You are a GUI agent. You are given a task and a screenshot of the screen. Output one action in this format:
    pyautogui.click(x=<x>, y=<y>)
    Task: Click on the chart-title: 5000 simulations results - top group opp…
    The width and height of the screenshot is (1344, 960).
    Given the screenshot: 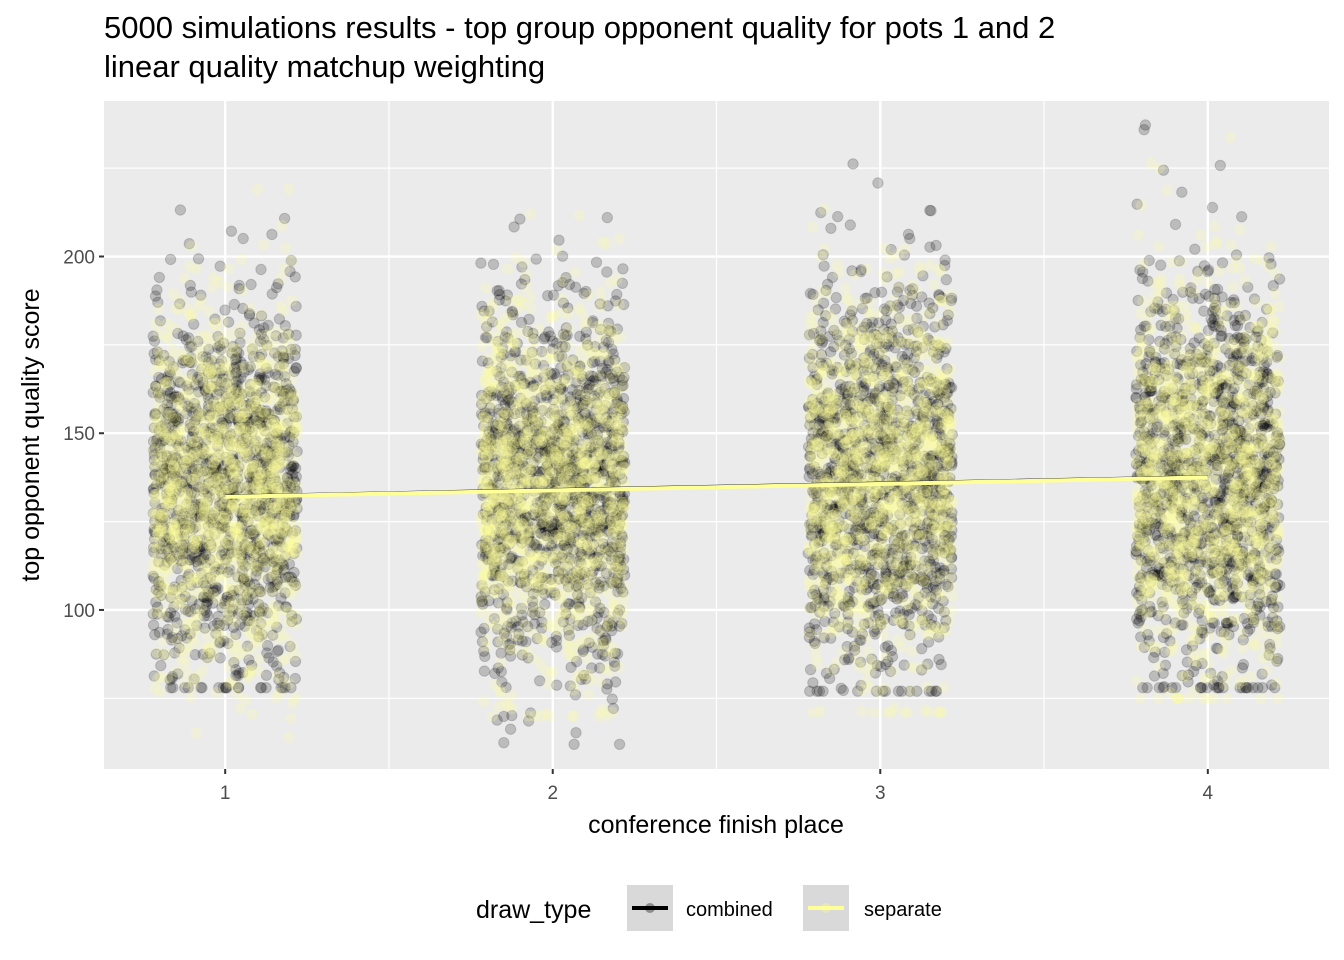 What is the action you would take?
    pyautogui.click(x=580, y=27)
    